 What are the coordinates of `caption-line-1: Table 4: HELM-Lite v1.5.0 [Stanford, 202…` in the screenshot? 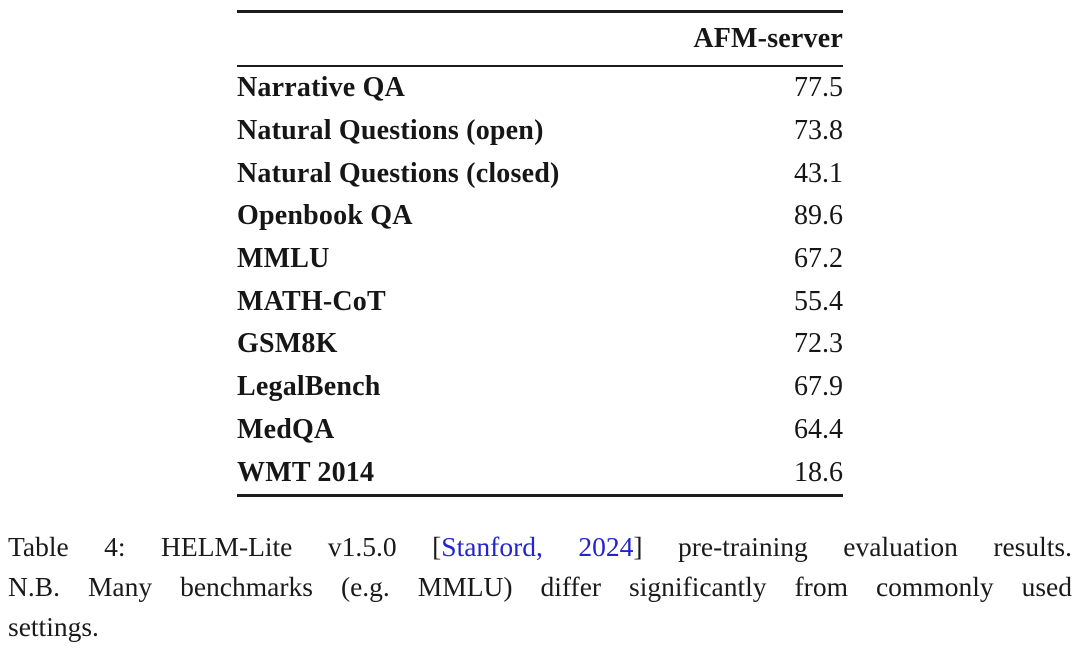 It's located at (540, 547).